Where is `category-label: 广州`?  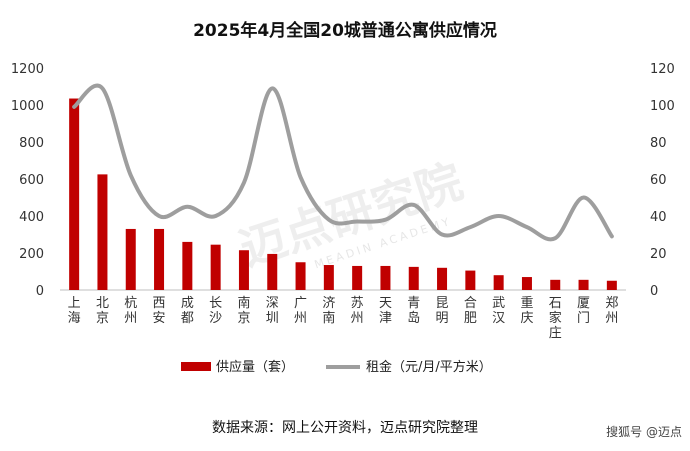
category-label: 广州 is located at coordinates (300, 311).